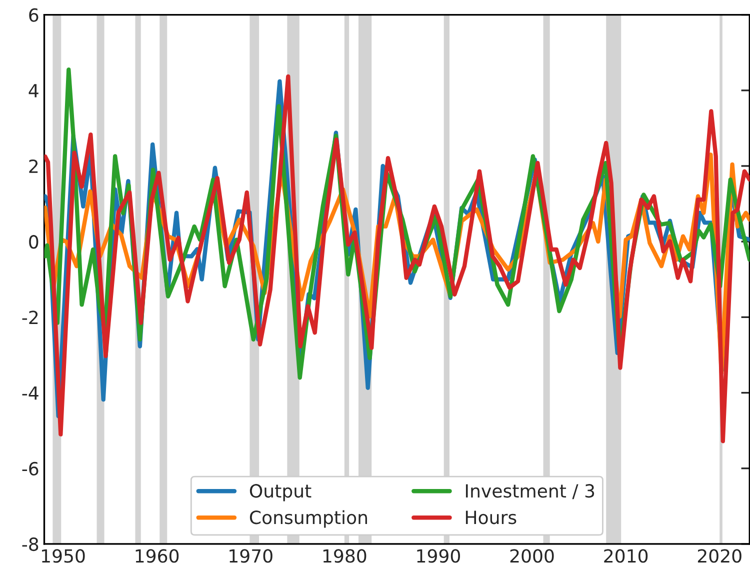 Image resolution: width=750 pixels, height=569 pixels. Describe the element at coordinates (157, 556) in the screenshot. I see `x-tick-label: 1960` at that location.